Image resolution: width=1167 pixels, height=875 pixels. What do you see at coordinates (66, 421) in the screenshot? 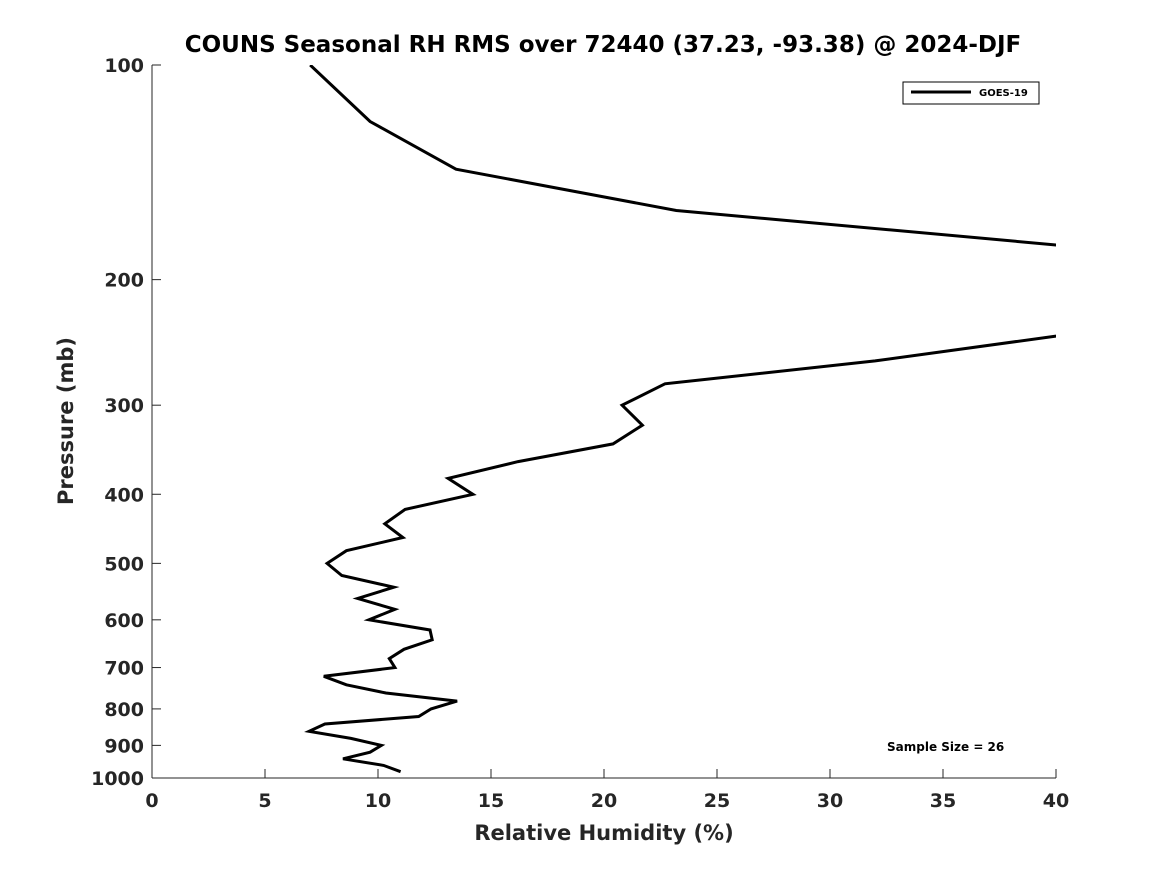
I see `y-axis-label: Pressure (mb)` at bounding box center [66, 421].